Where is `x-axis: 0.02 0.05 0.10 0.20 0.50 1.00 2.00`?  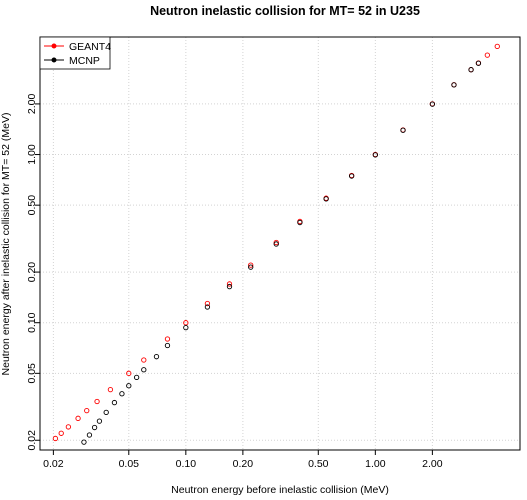 x-axis: 0.02 0.05 0.10 0.20 0.50 1.00 2.00 is located at coordinates (243, 460).